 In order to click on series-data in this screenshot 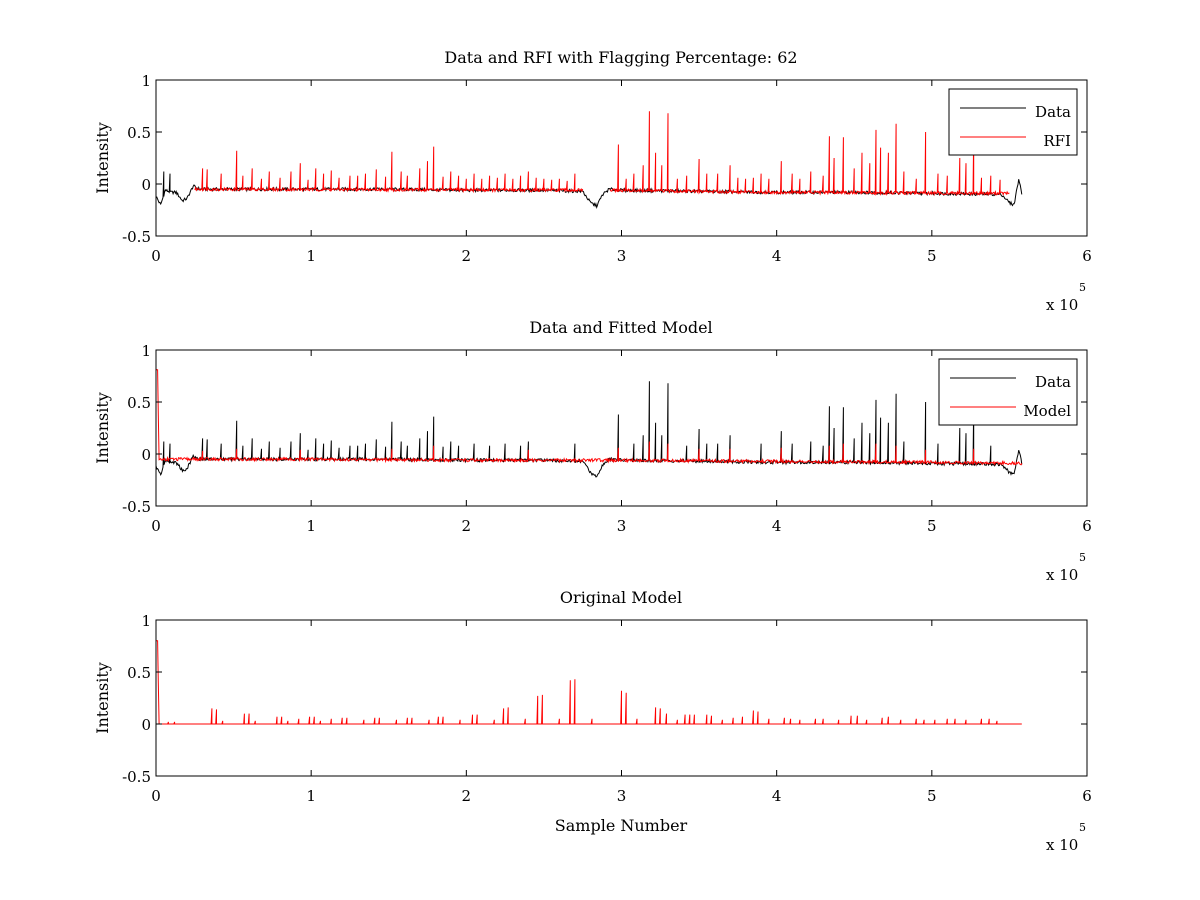, I will do `click(589, 429)`.